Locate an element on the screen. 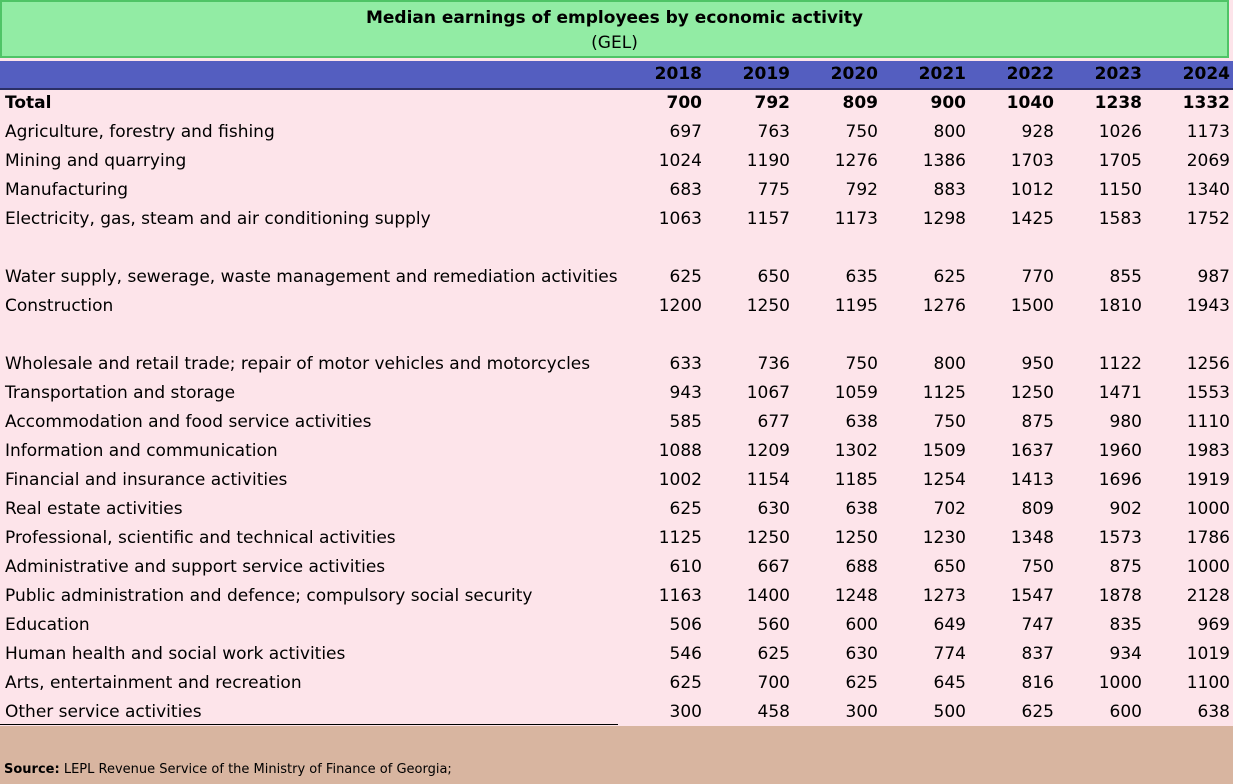  table-cell: 1273 is located at coordinates (944, 596).